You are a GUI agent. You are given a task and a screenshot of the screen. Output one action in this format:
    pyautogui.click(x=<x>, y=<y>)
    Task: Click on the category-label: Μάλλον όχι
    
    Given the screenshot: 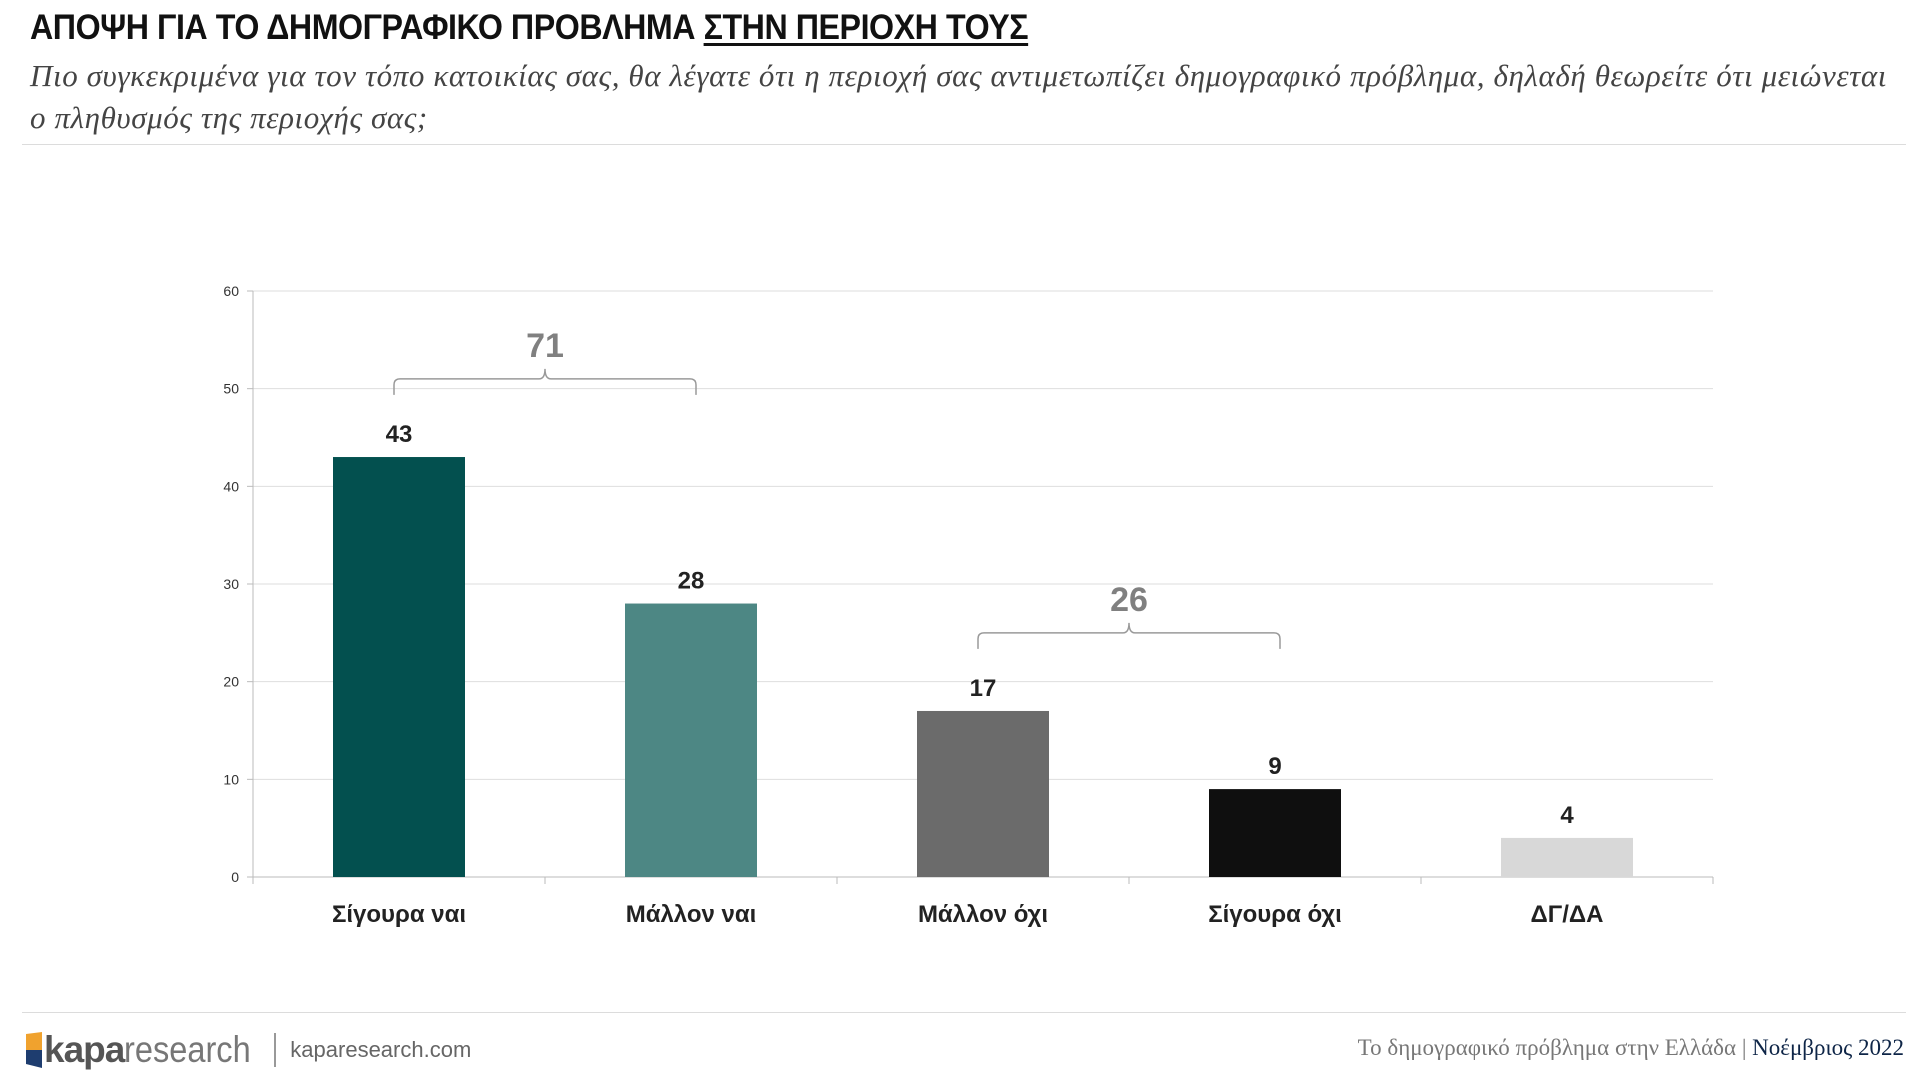 What is the action you would take?
    pyautogui.click(x=983, y=914)
    